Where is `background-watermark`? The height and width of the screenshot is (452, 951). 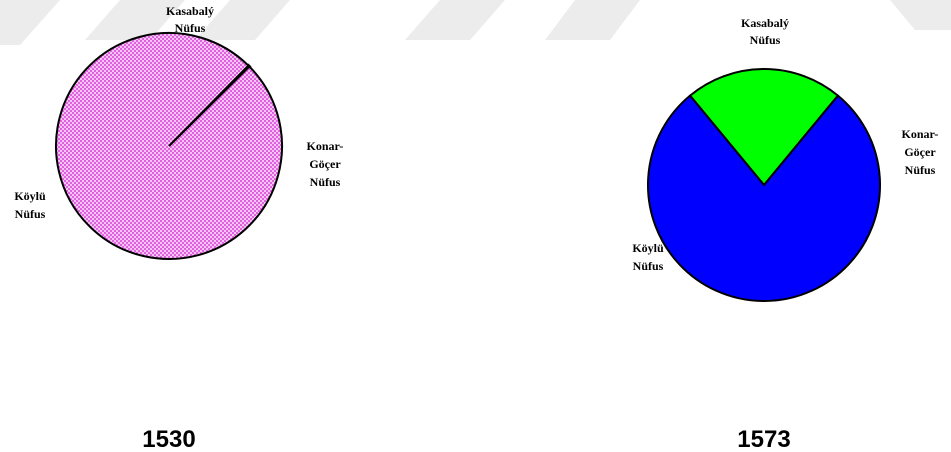 background-watermark is located at coordinates (475, 22).